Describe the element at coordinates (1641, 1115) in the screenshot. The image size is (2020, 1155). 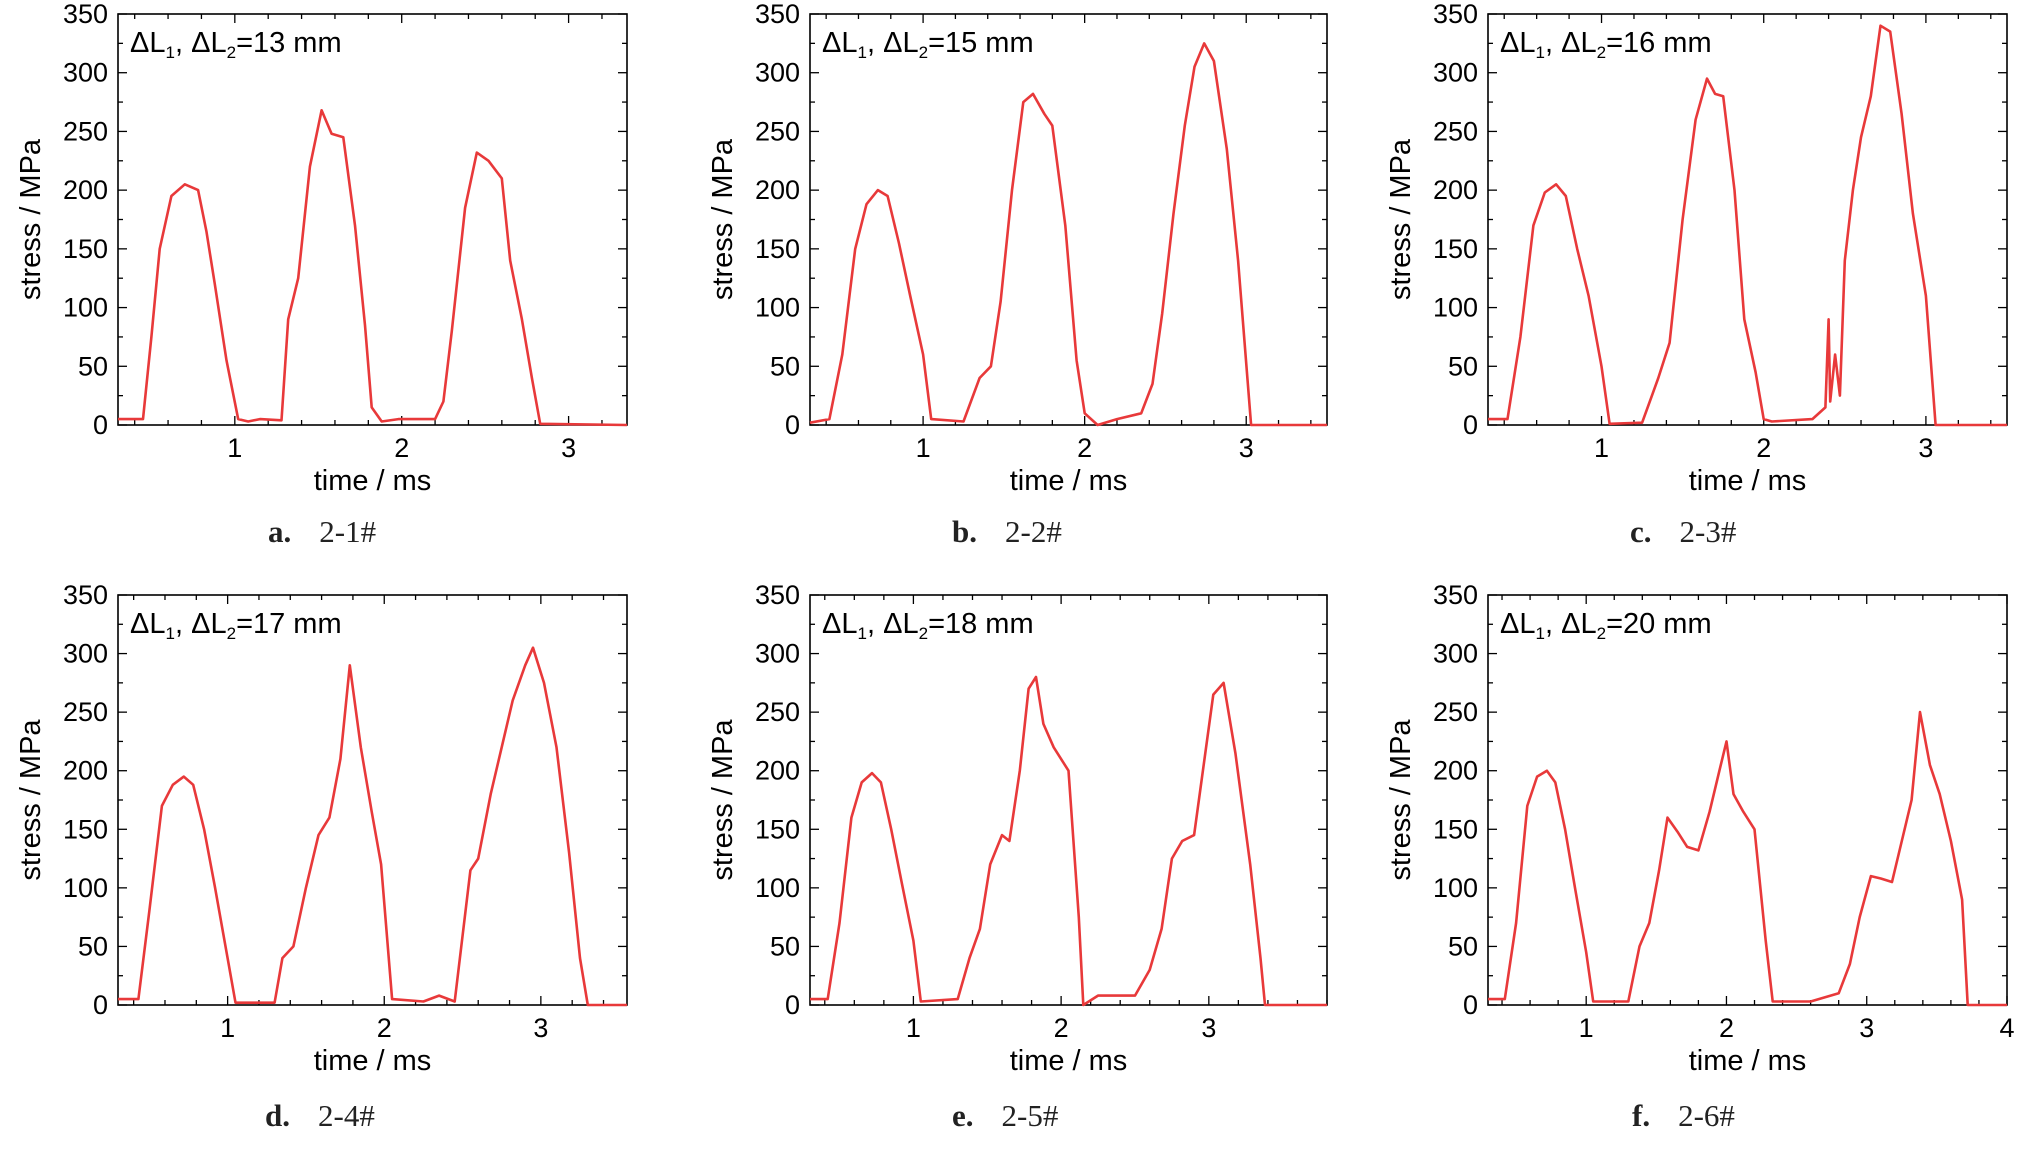
I see `caption-letter: f.` at that location.